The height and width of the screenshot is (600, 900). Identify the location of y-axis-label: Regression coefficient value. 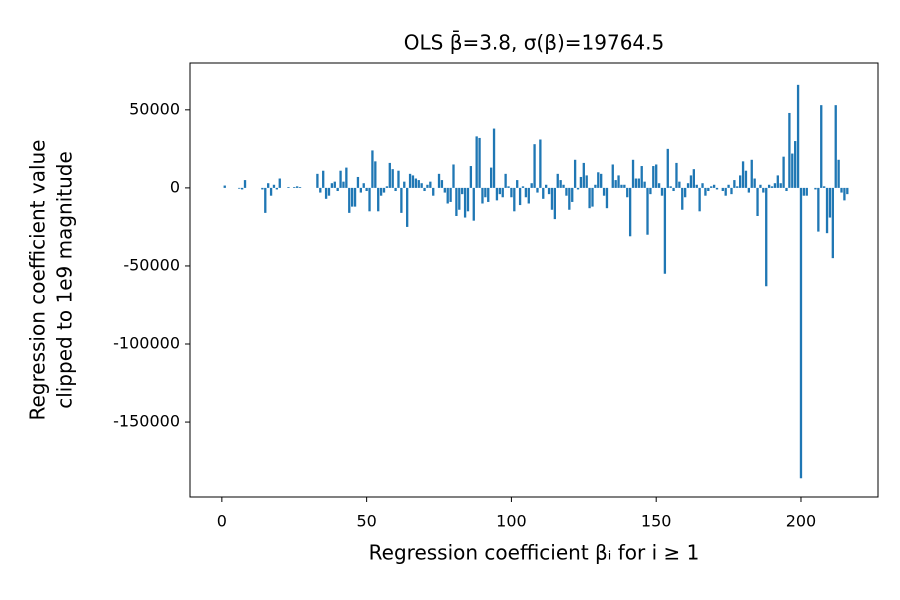
(38, 280).